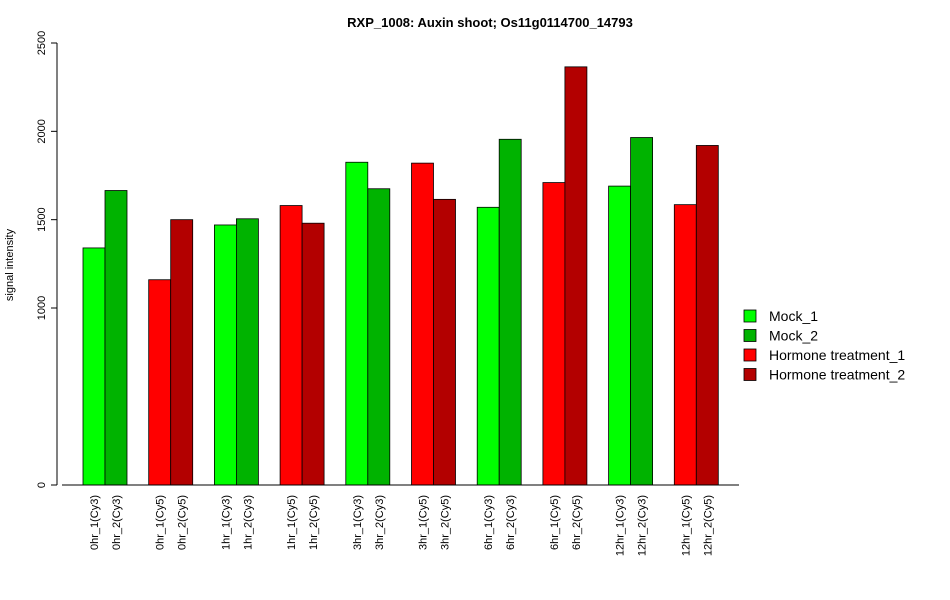  I want to click on x-tick-label: 1hr_2(Cy3), so click(248, 522).